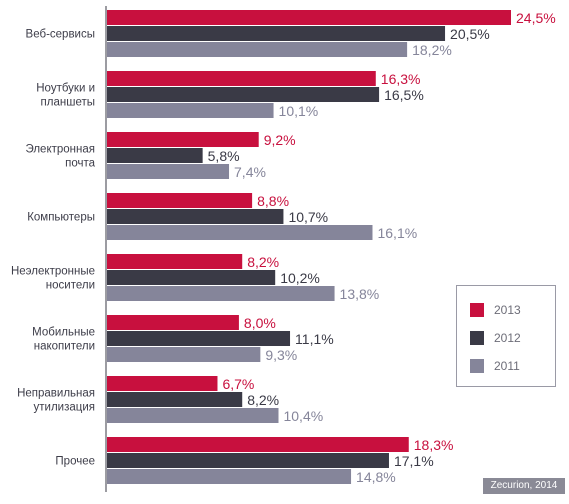 The width and height of the screenshot is (569, 504). I want to click on legend-item-2012: 2012, so click(495, 338).